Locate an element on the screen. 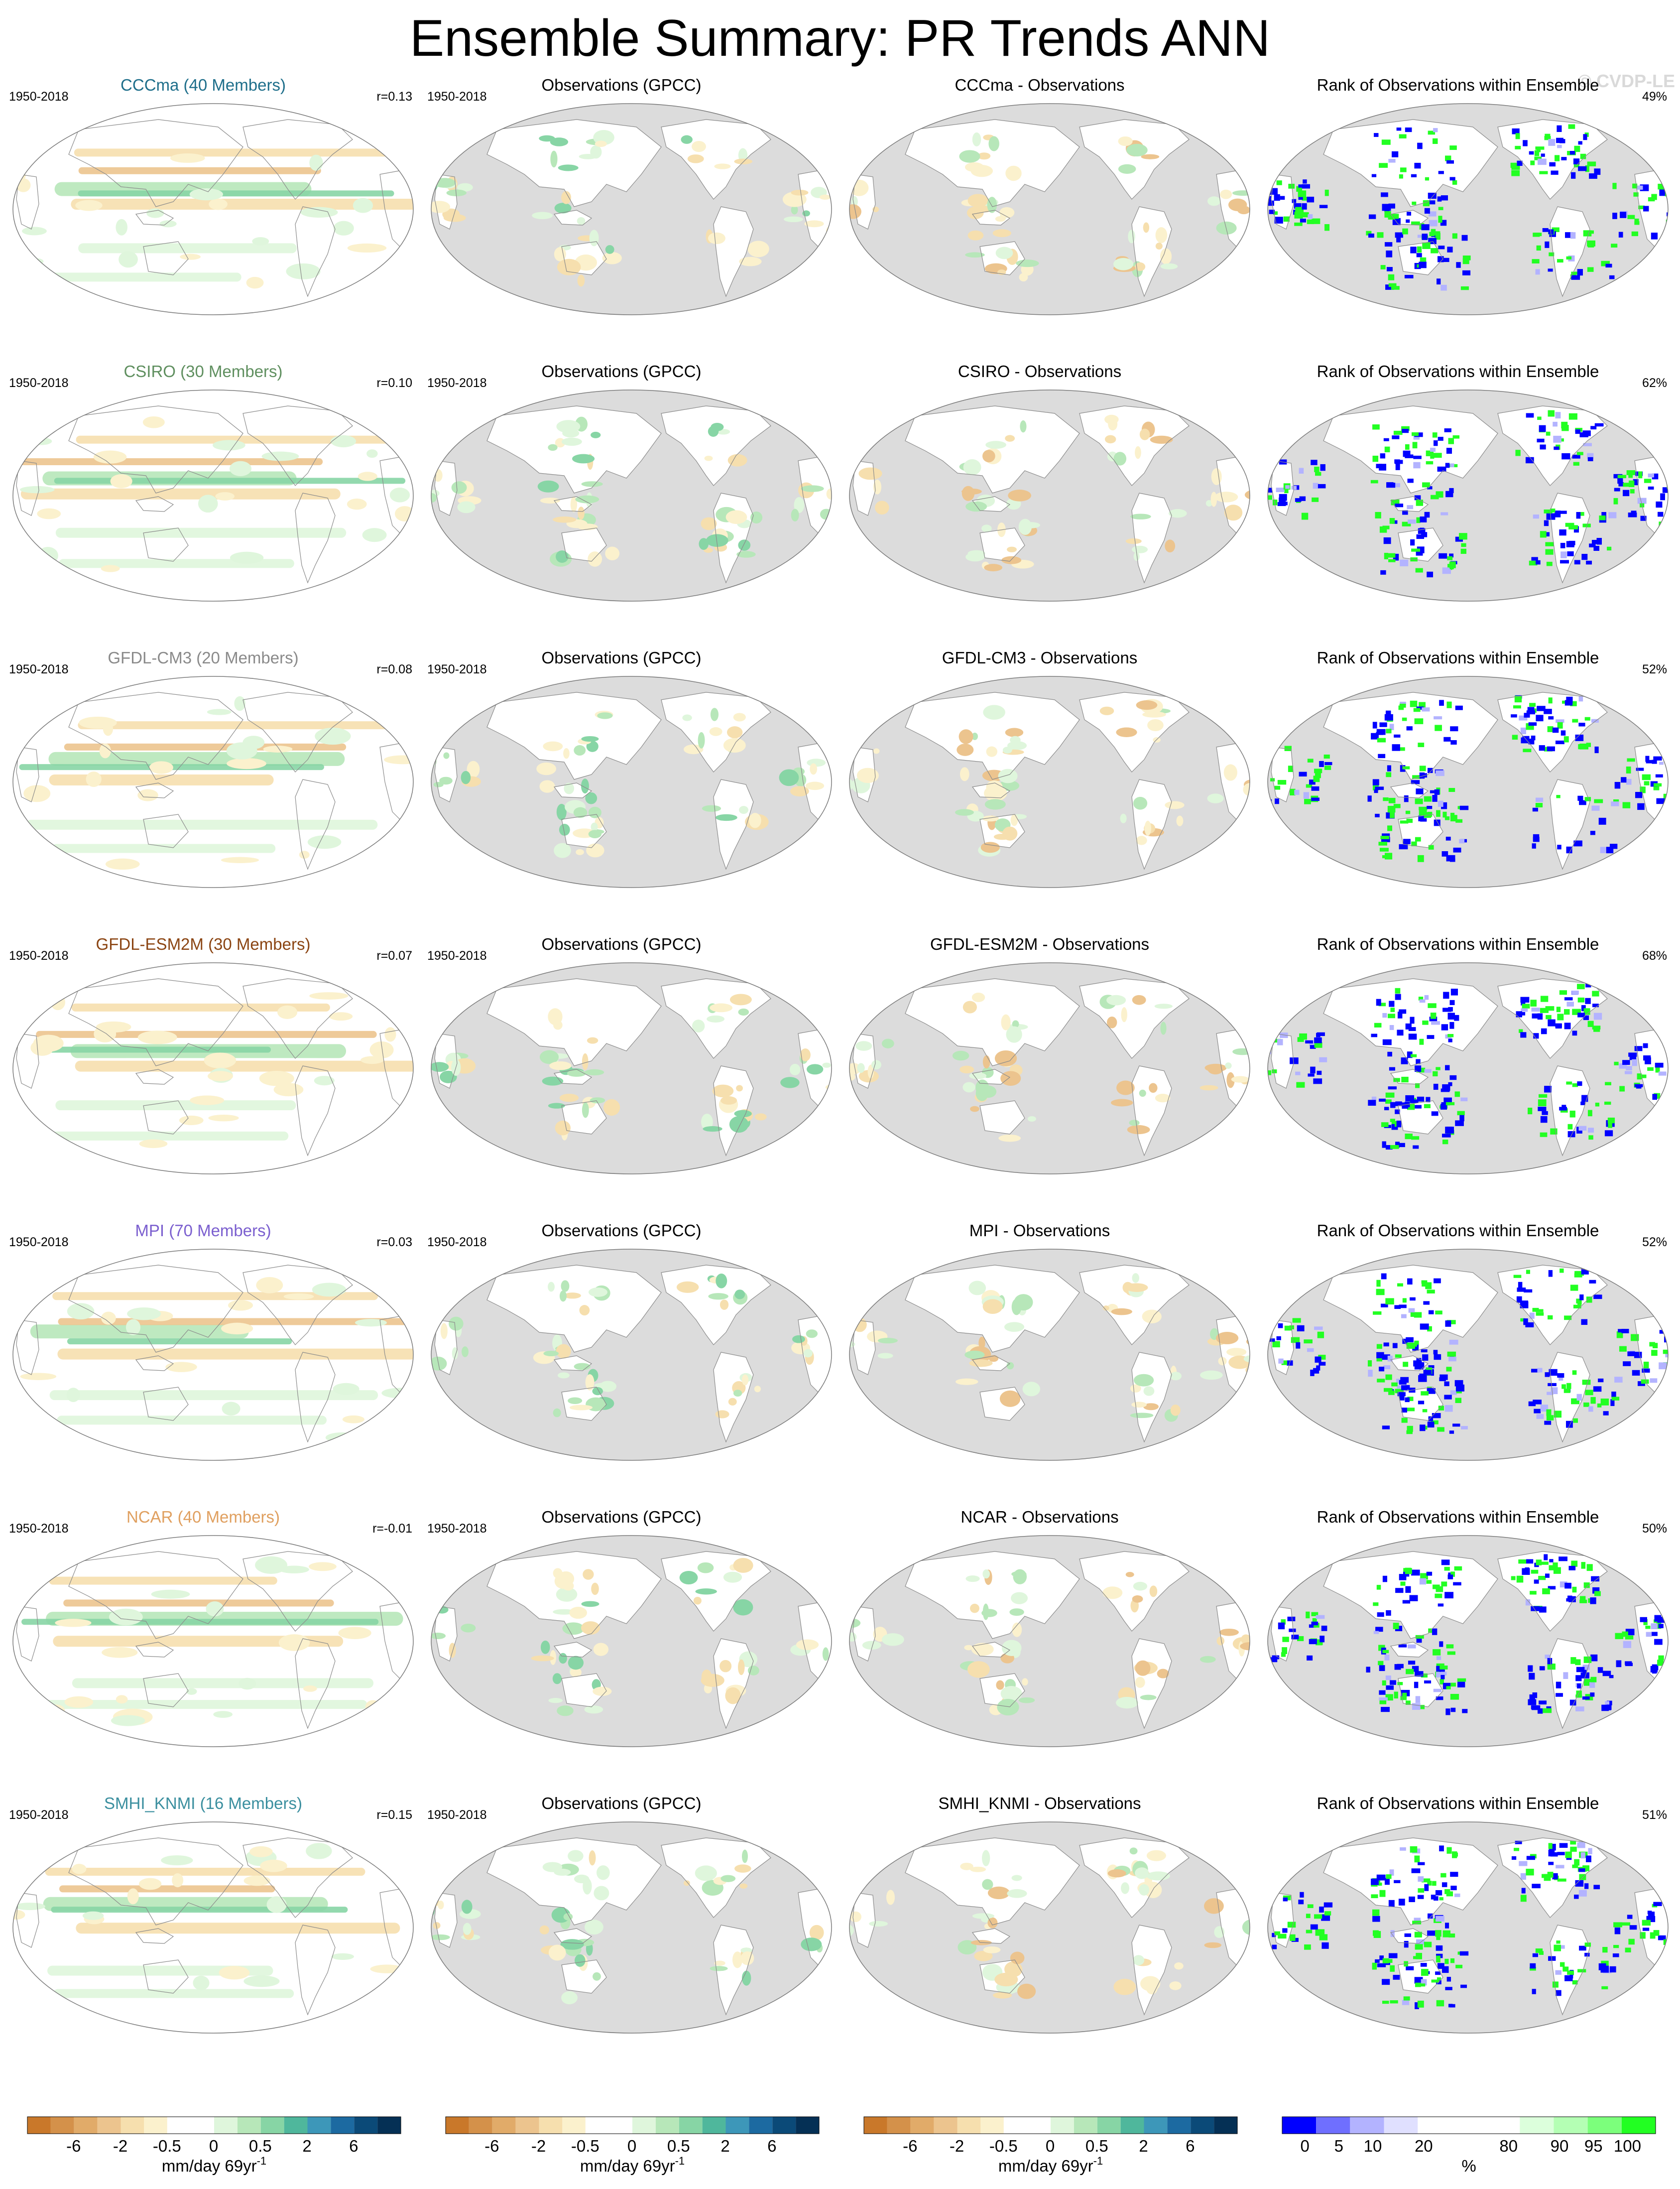 The height and width of the screenshot is (2189, 1680). colorbar-tick: 10 is located at coordinates (1373, 2146).